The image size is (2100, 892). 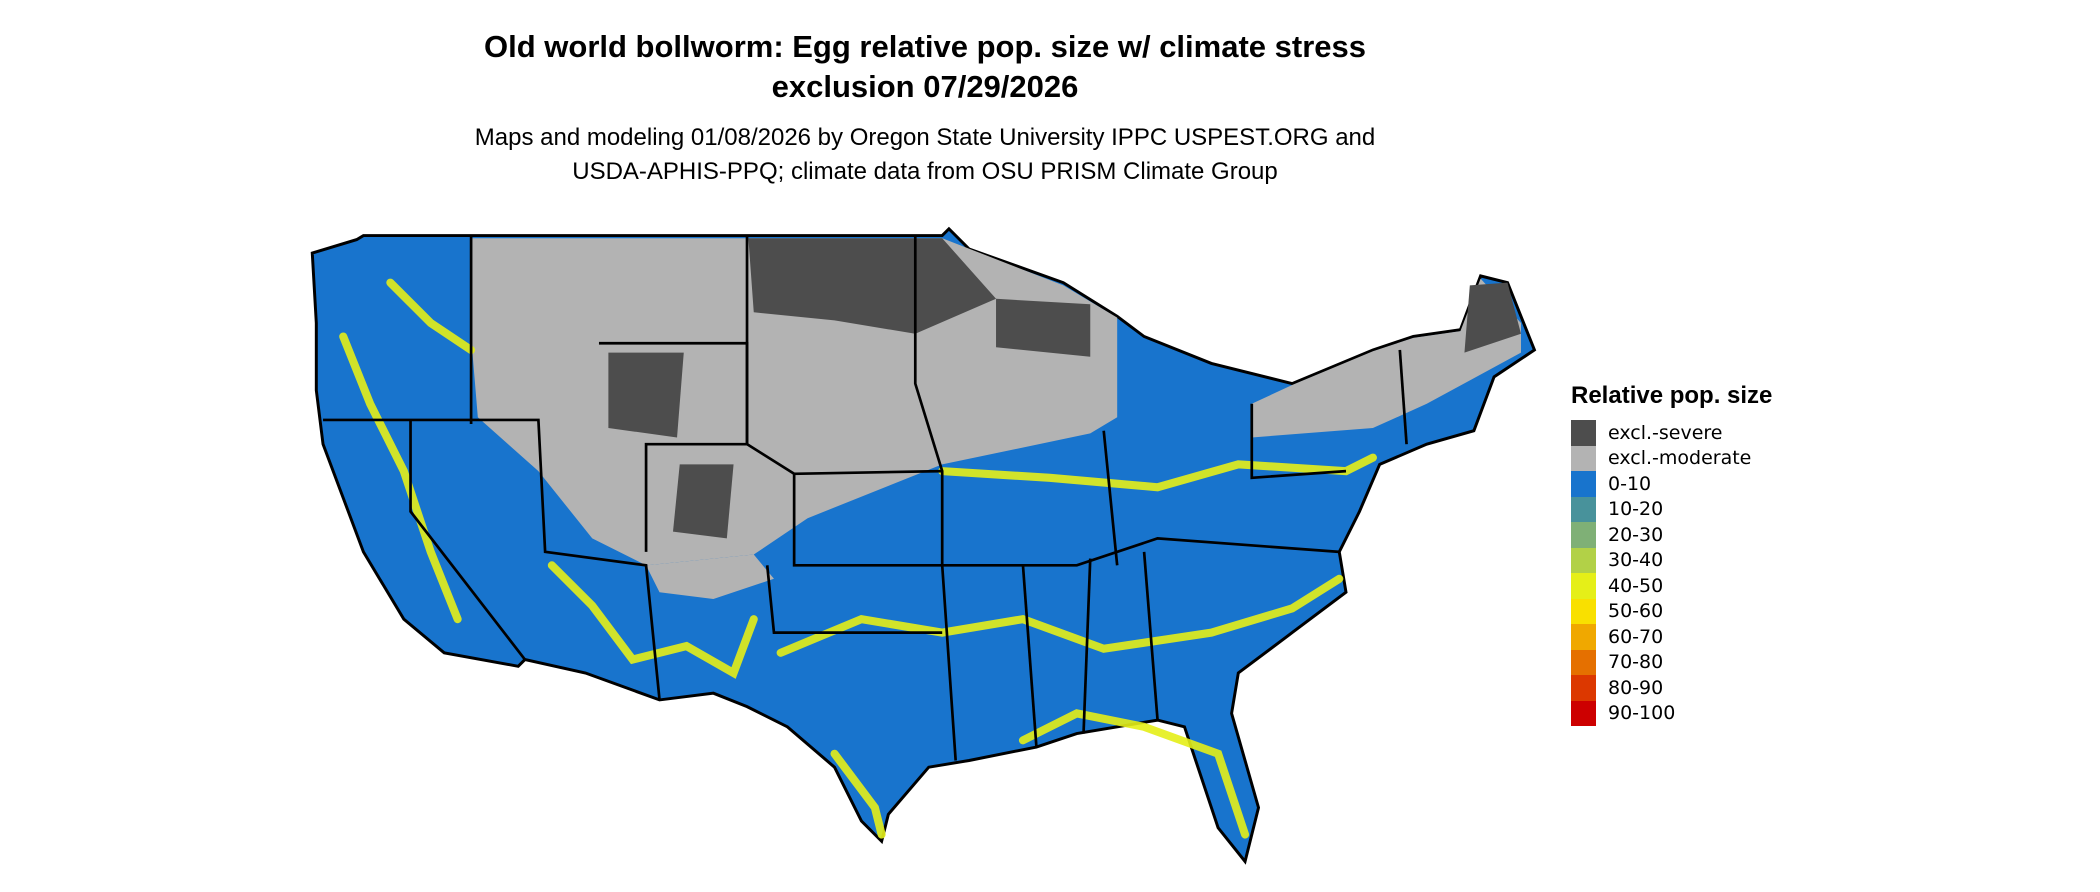 What do you see at coordinates (1636, 509) in the screenshot?
I see `legend-label: 10-20` at bounding box center [1636, 509].